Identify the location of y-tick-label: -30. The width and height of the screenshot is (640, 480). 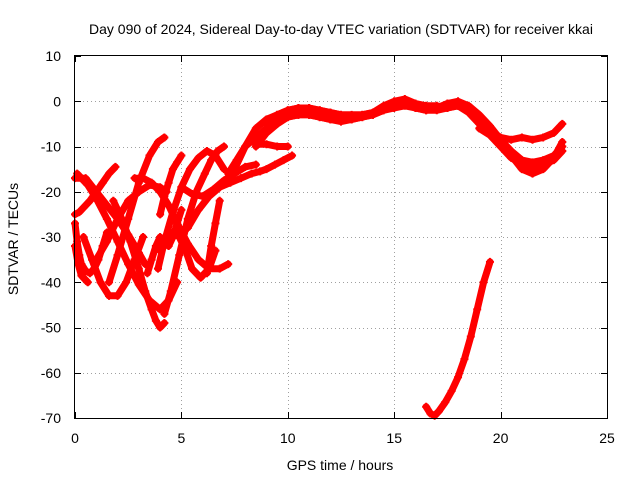
(51, 237).